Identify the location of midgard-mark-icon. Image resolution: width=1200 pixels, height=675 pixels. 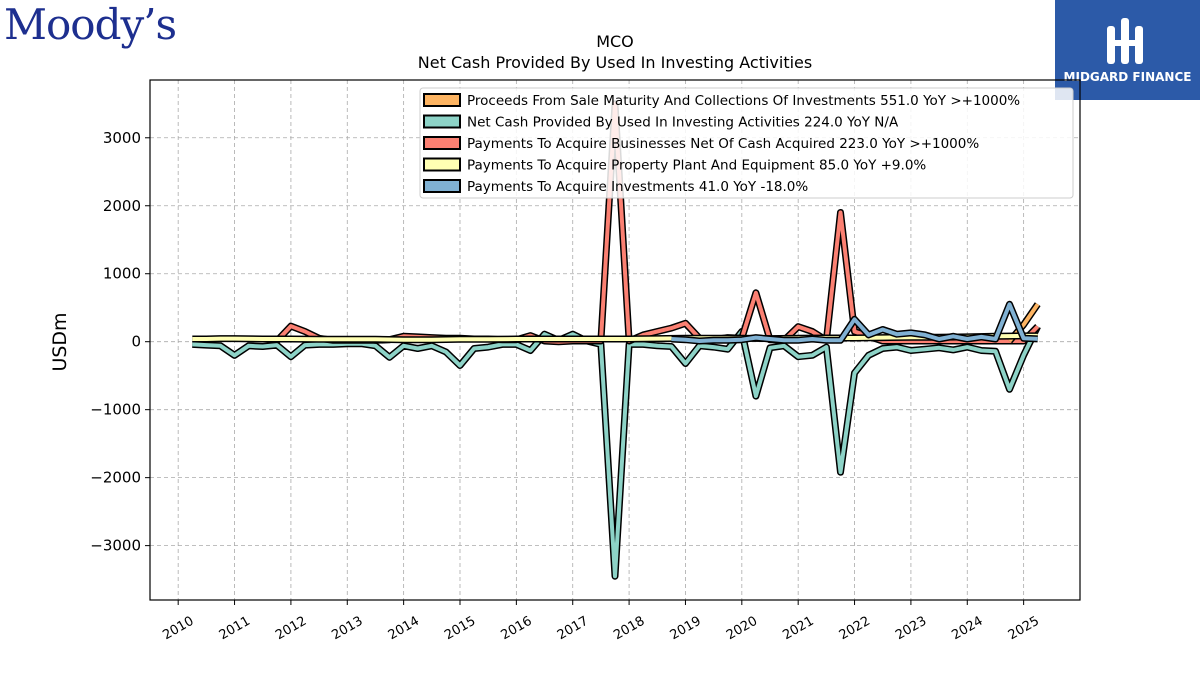
(1125, 41).